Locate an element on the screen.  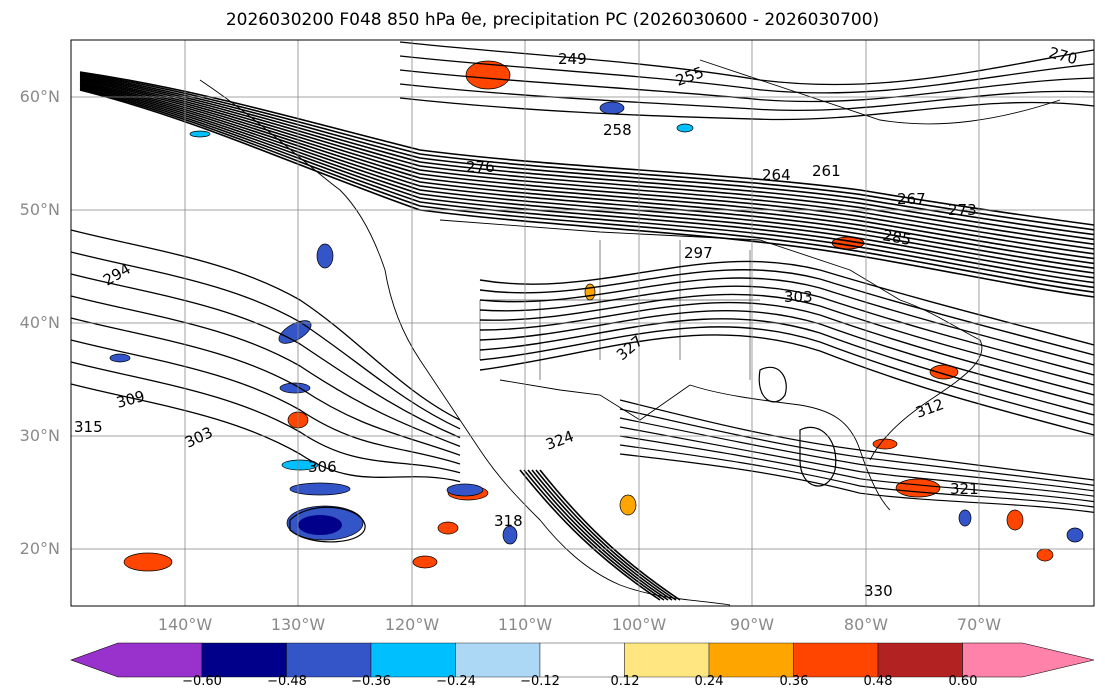
contour-label: 321 is located at coordinates (964, 489).